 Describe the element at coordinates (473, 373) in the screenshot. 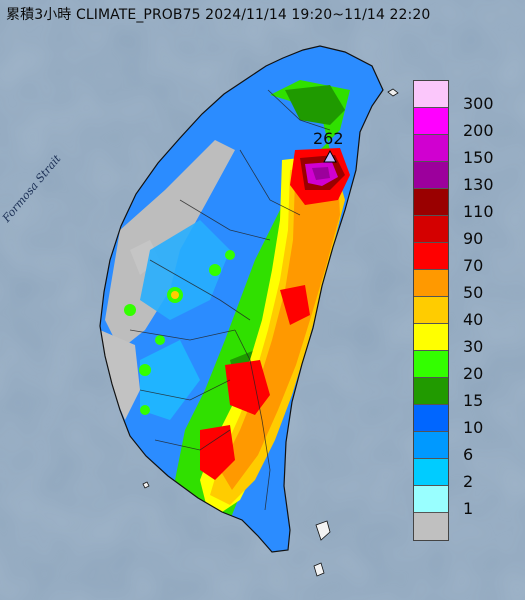

I see `legend-label: 20` at that location.